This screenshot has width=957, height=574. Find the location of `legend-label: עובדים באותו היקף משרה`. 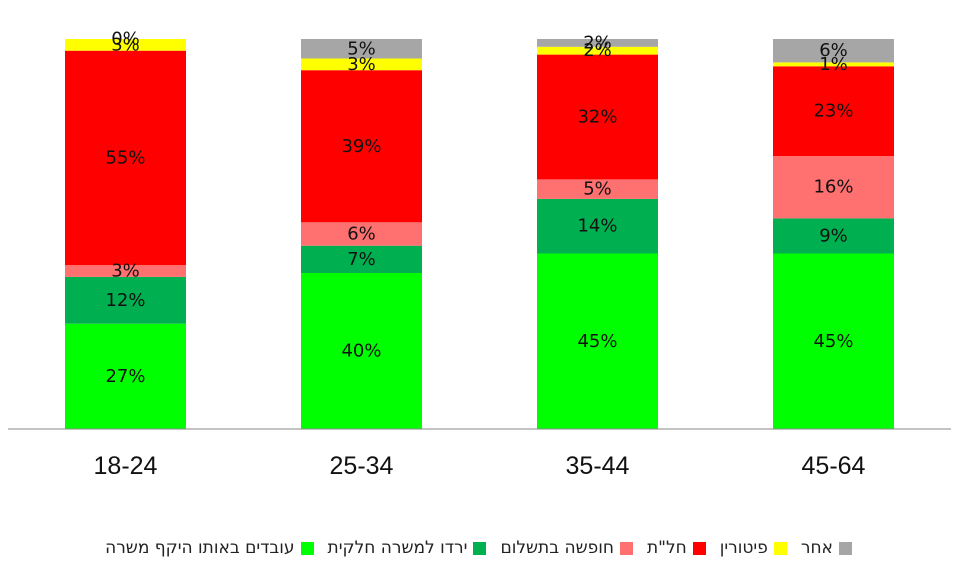

legend-label: עובדים באותו היקף משרה is located at coordinates (200, 548).